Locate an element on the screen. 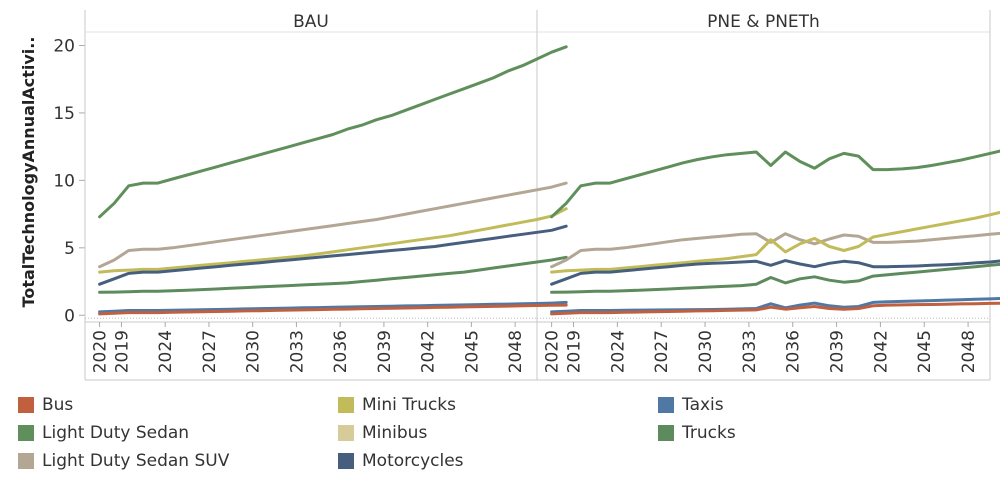 The width and height of the screenshot is (1000, 500). series-line-taxis is located at coordinates (333, 307).